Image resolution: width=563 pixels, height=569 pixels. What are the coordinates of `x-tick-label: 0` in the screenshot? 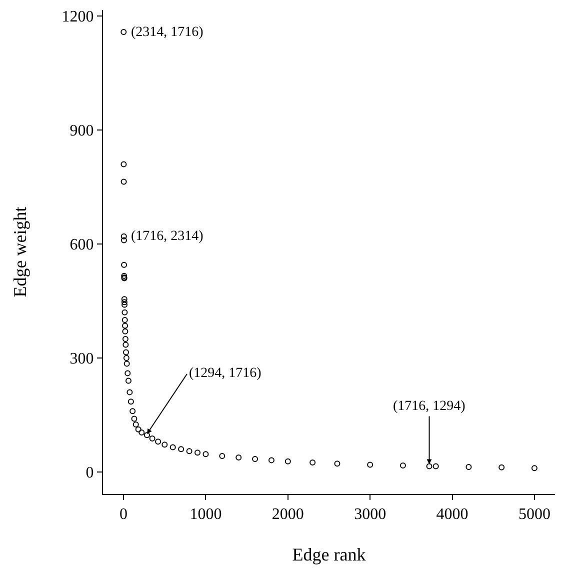 It's located at (124, 515).